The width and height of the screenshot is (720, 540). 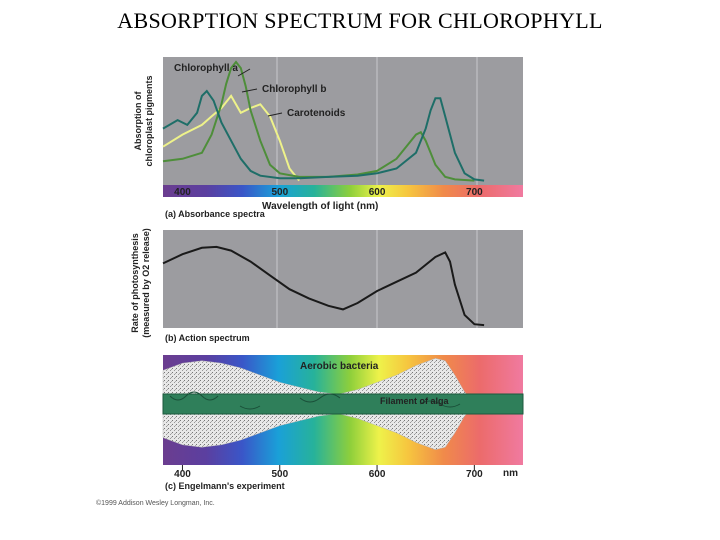 I want to click on aerobic-bacteria-label: Aerobic bacteria, so click(x=339, y=366).